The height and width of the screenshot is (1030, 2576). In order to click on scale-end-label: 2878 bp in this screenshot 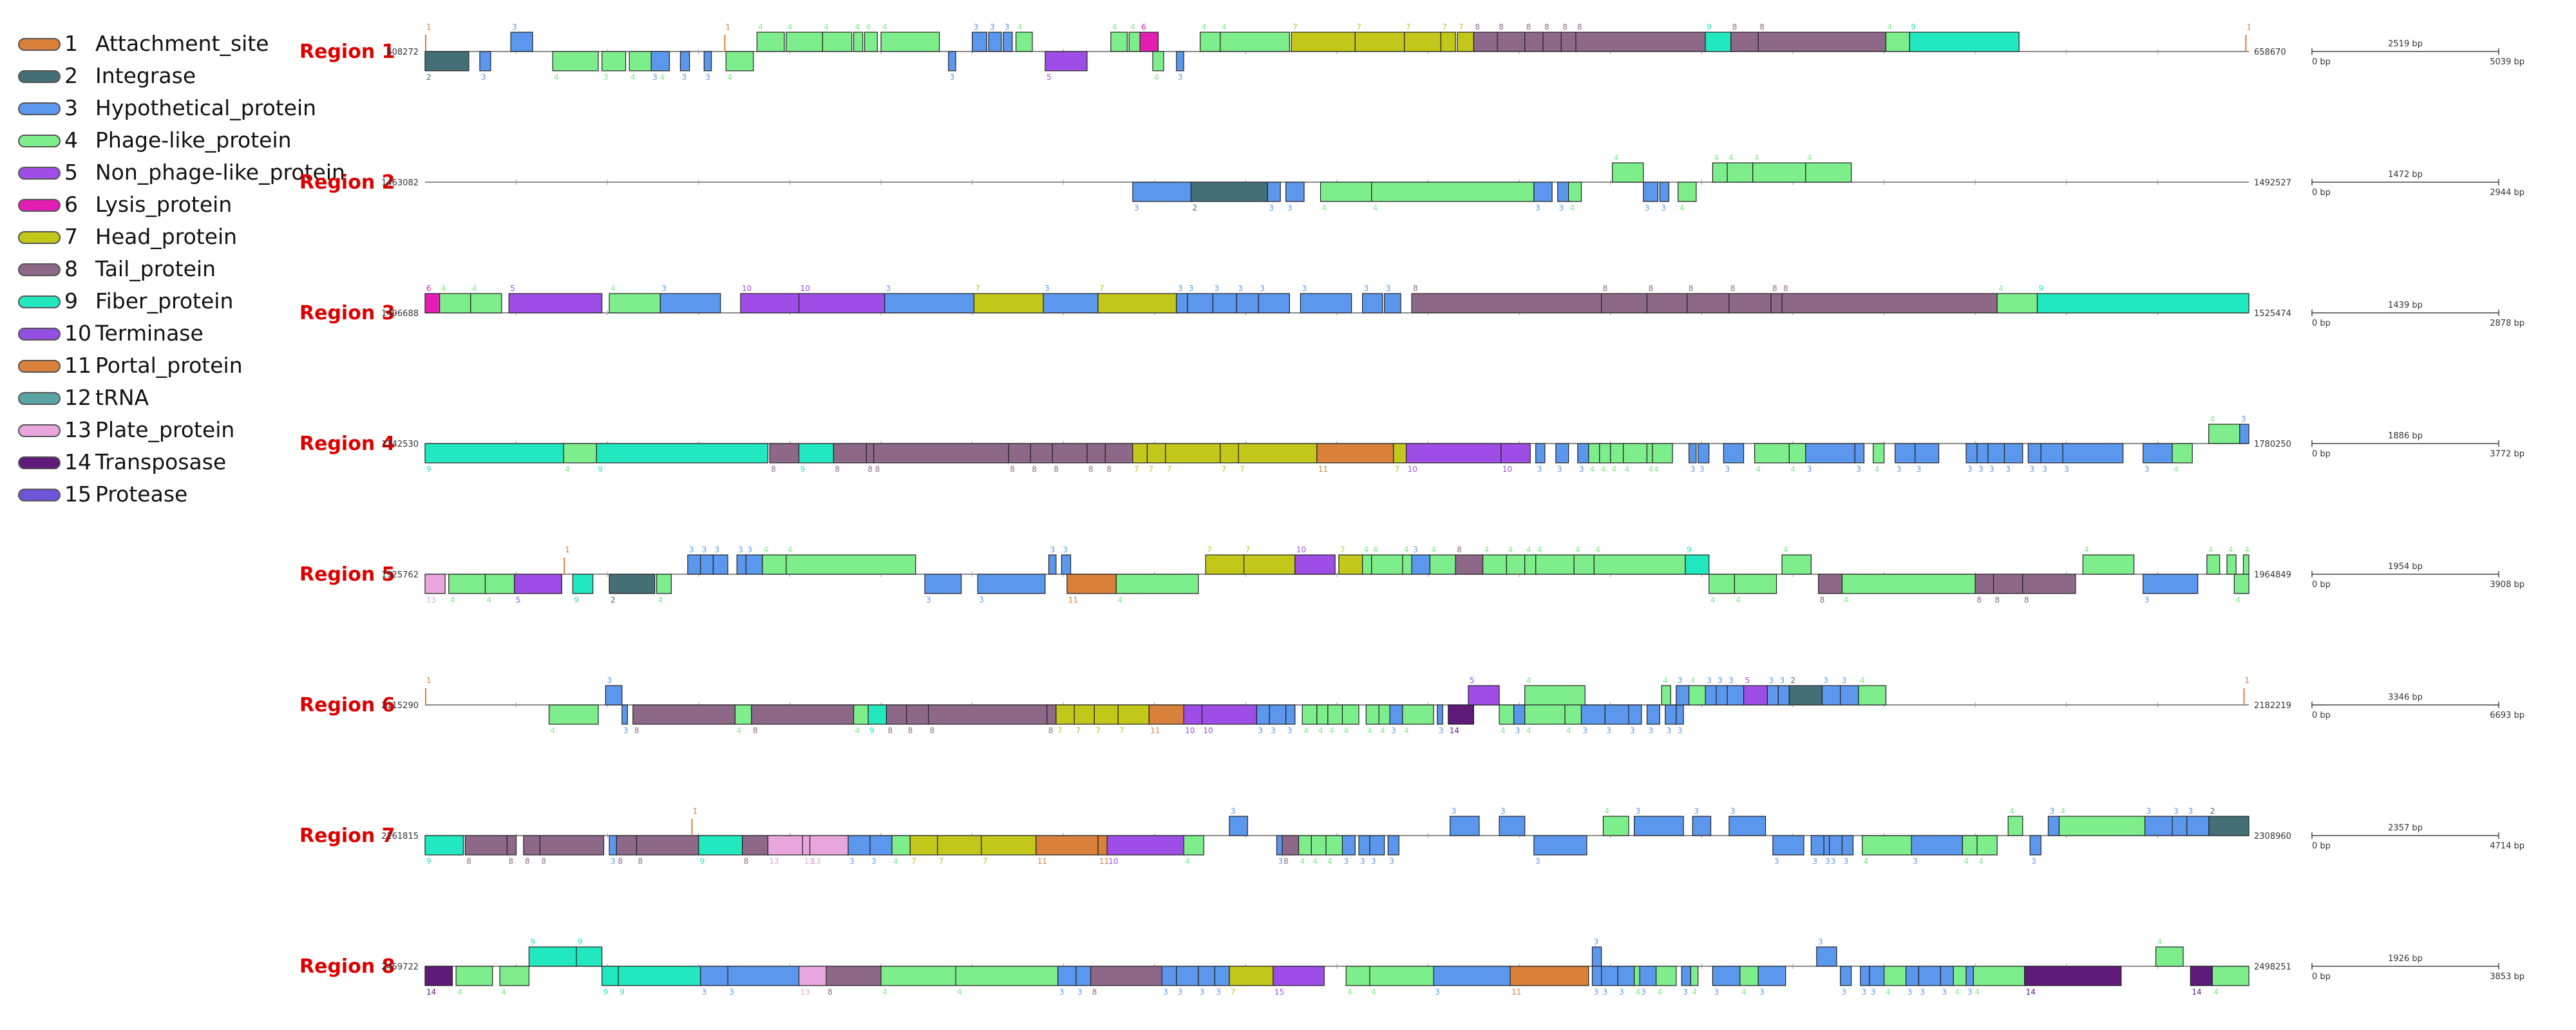, I will do `click(2507, 323)`.